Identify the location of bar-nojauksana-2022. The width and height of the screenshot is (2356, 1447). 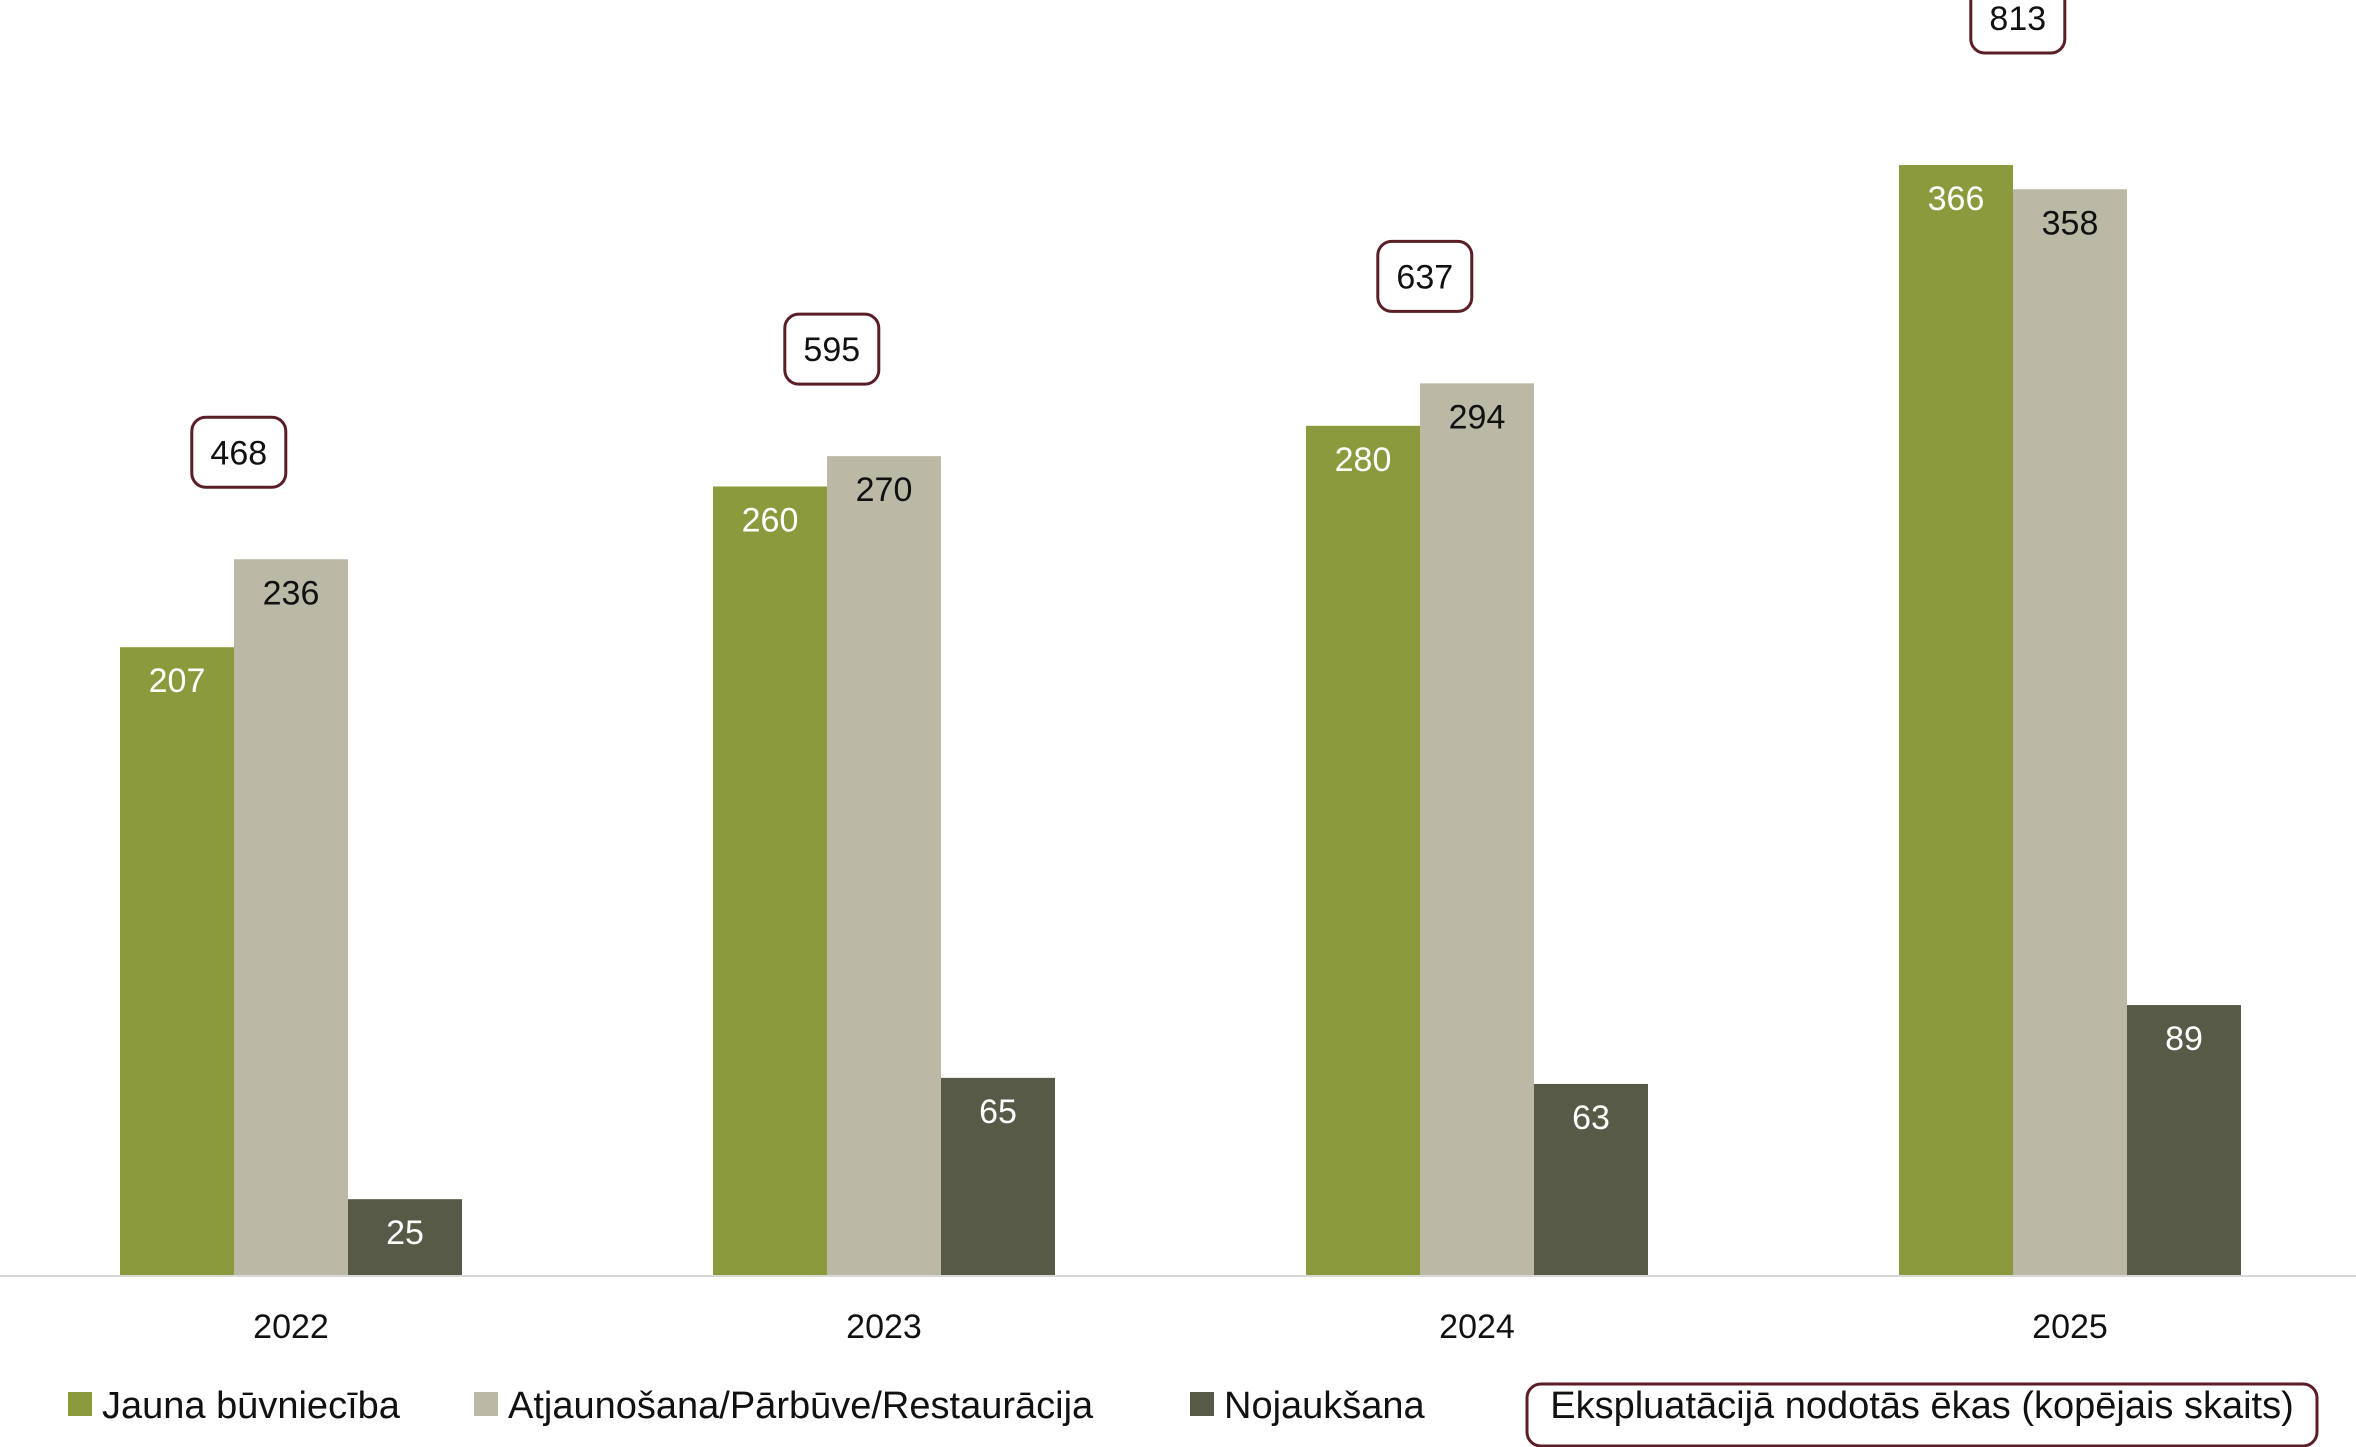
(405, 1237).